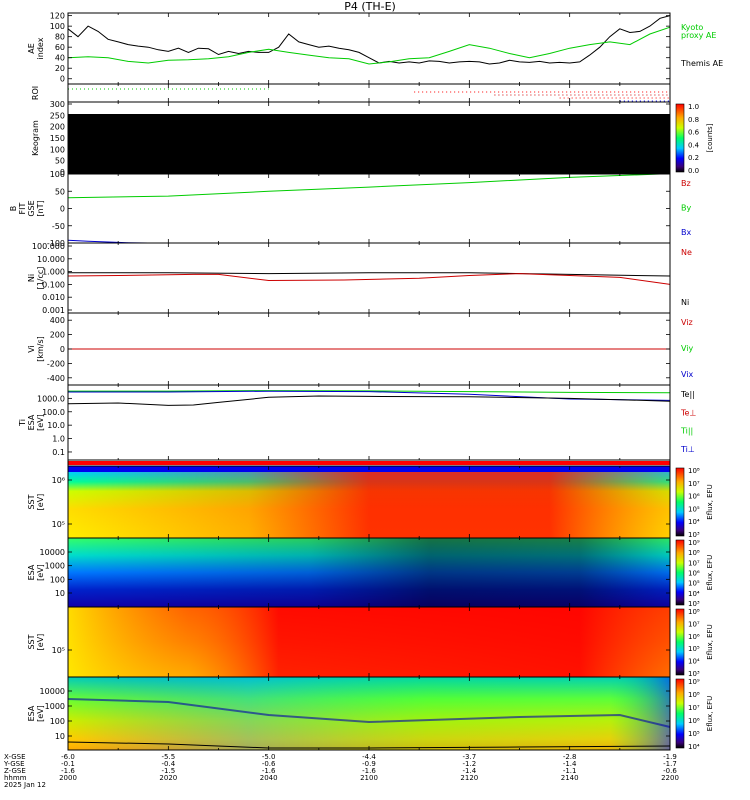 This screenshot has width=750, height=800. What do you see at coordinates (53, 284) in the screenshot?
I see `y-tick-label: 0.100` at bounding box center [53, 284].